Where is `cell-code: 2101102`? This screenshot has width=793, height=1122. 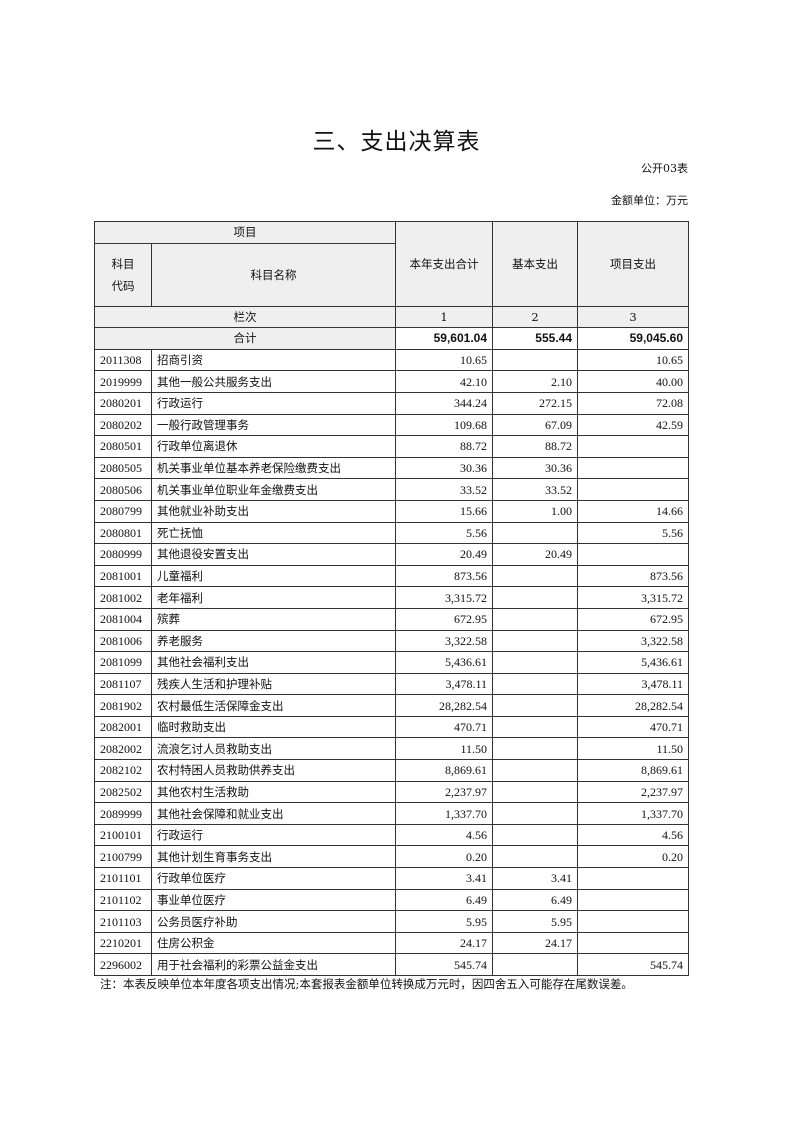
cell-code: 2101102 is located at coordinates (123, 900).